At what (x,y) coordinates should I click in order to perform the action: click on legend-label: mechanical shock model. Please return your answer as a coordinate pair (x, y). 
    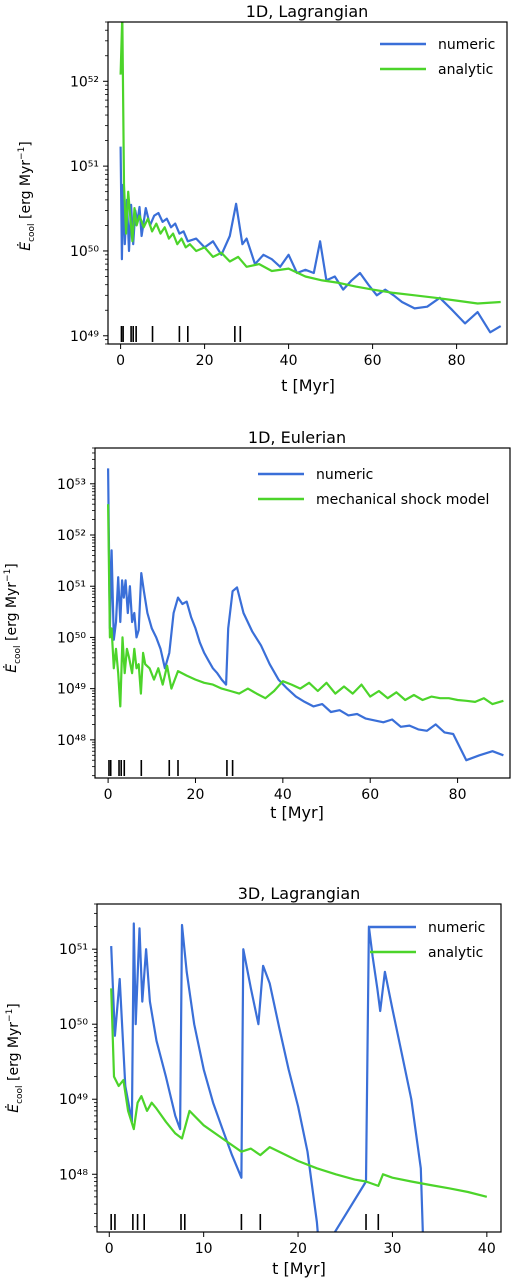
    Looking at the image, I should click on (402, 500).